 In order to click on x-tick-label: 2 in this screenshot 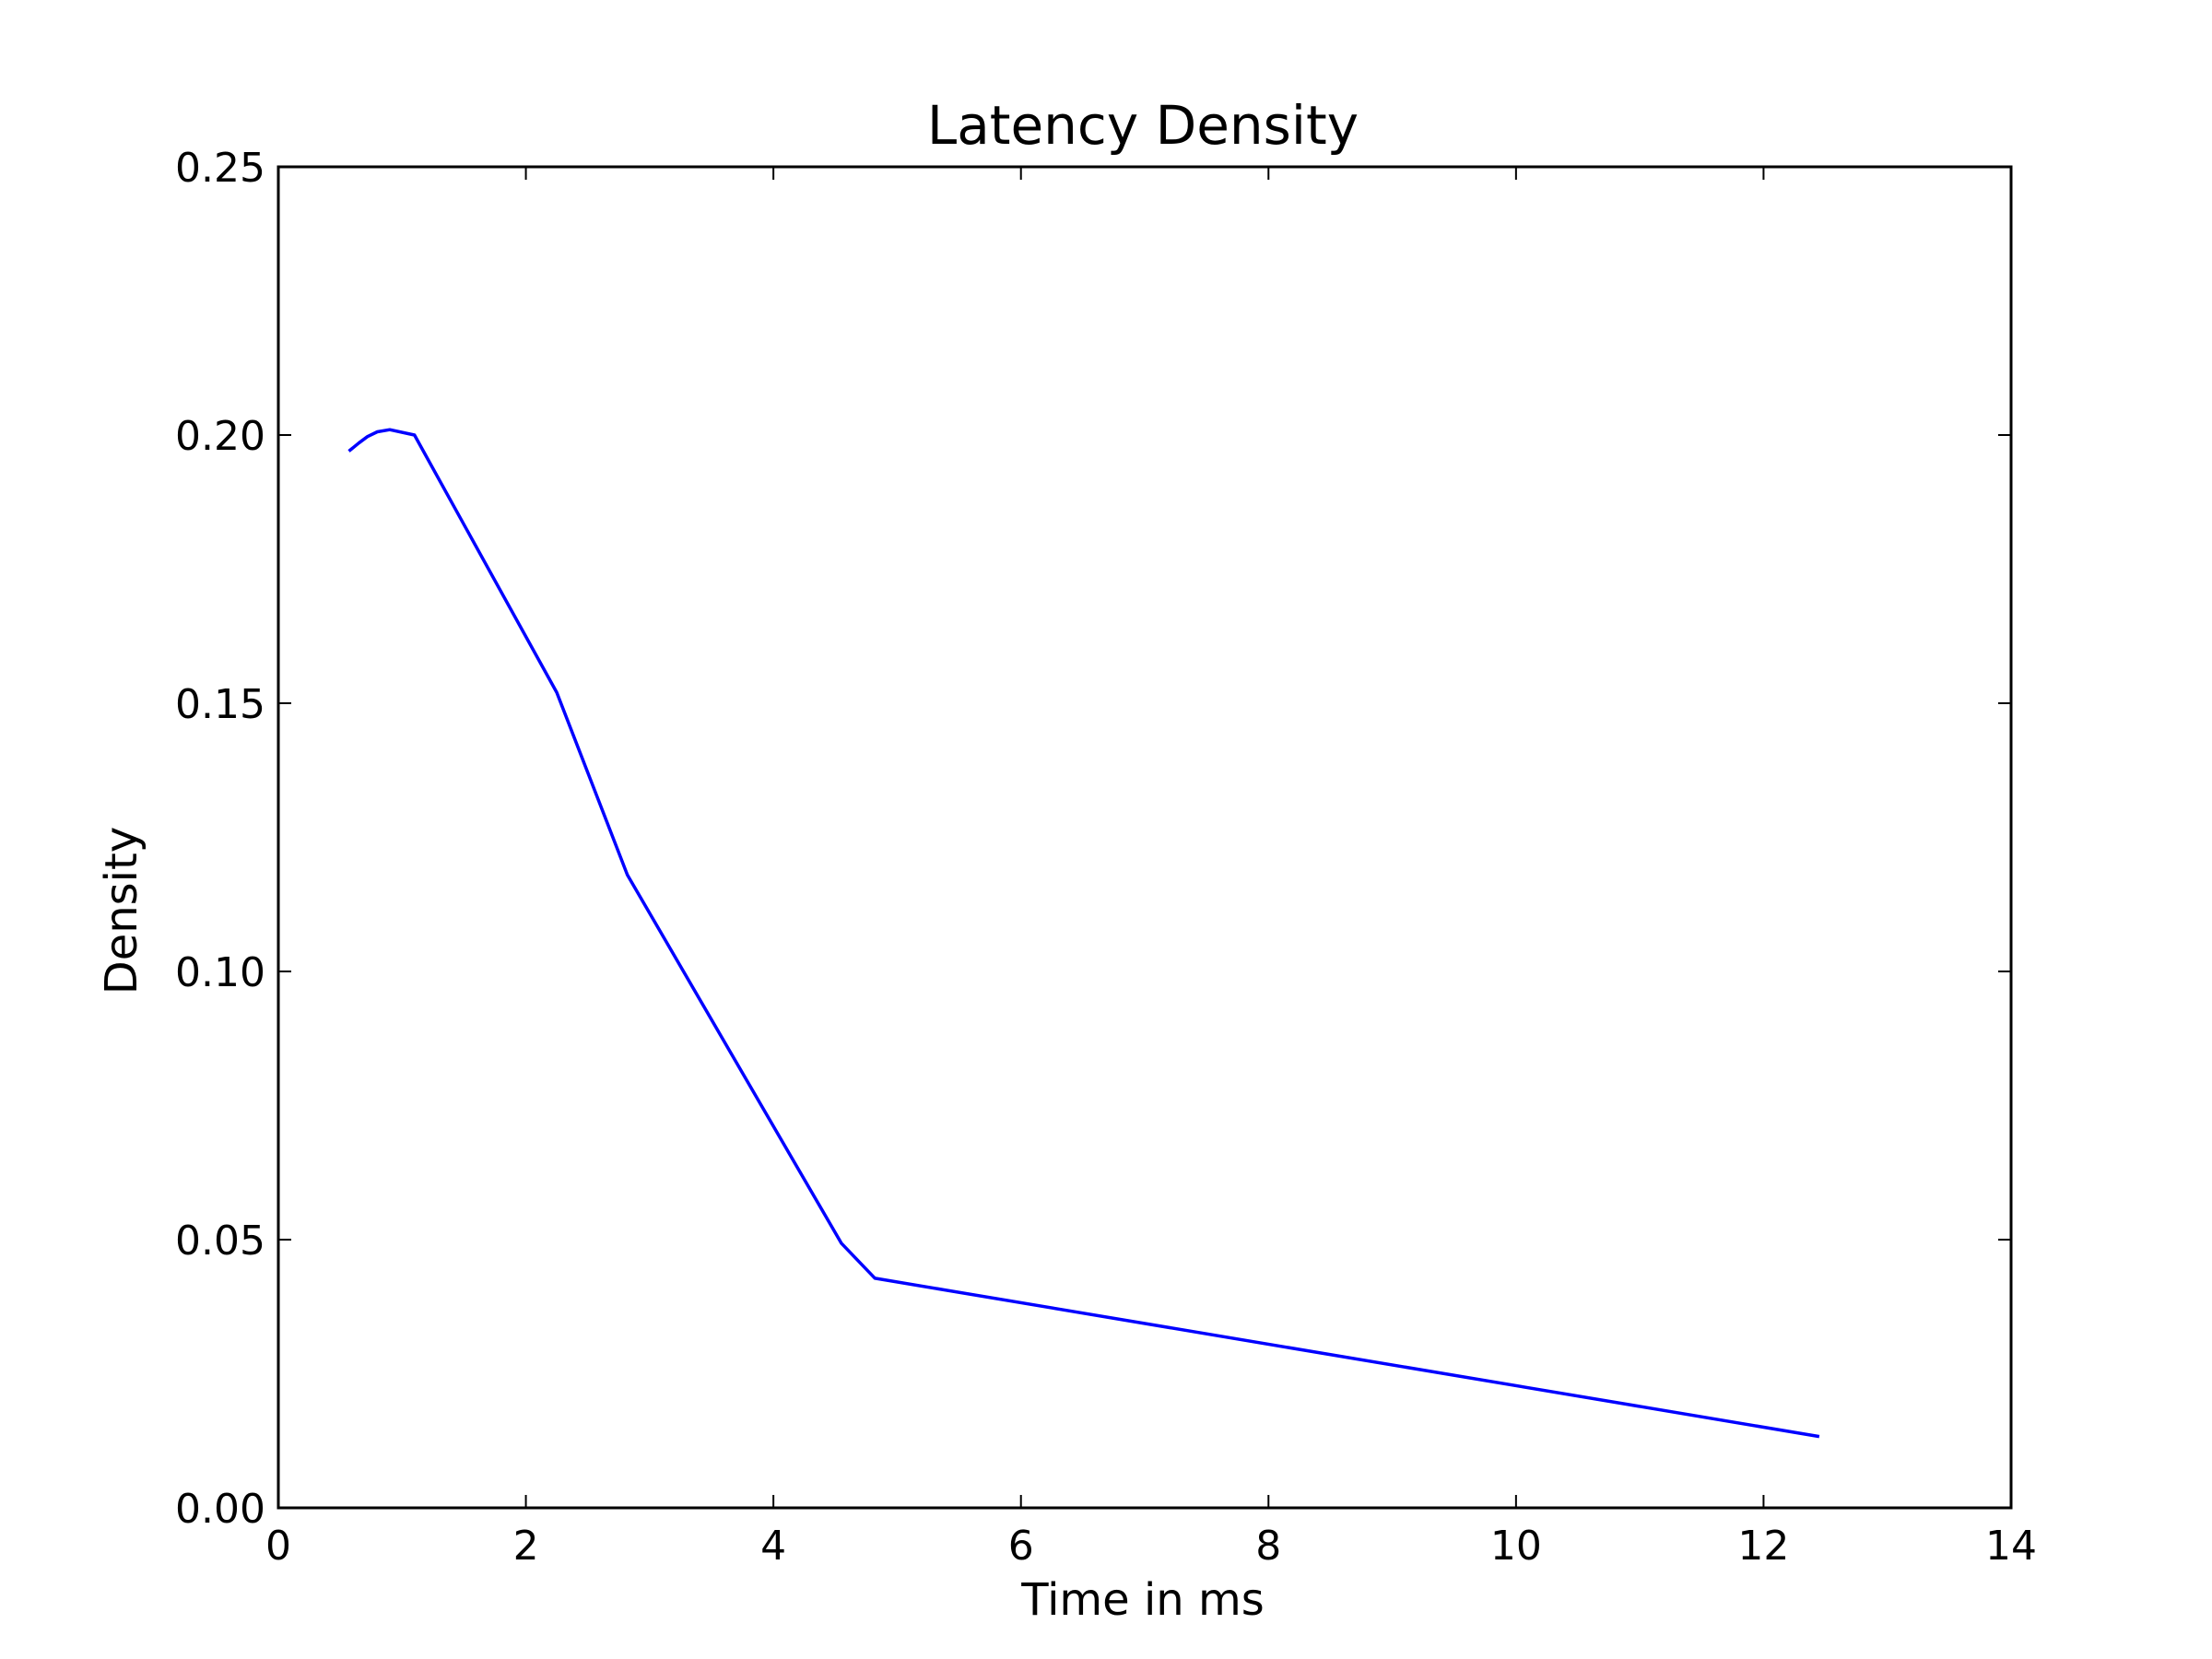, I will do `click(526, 1546)`.